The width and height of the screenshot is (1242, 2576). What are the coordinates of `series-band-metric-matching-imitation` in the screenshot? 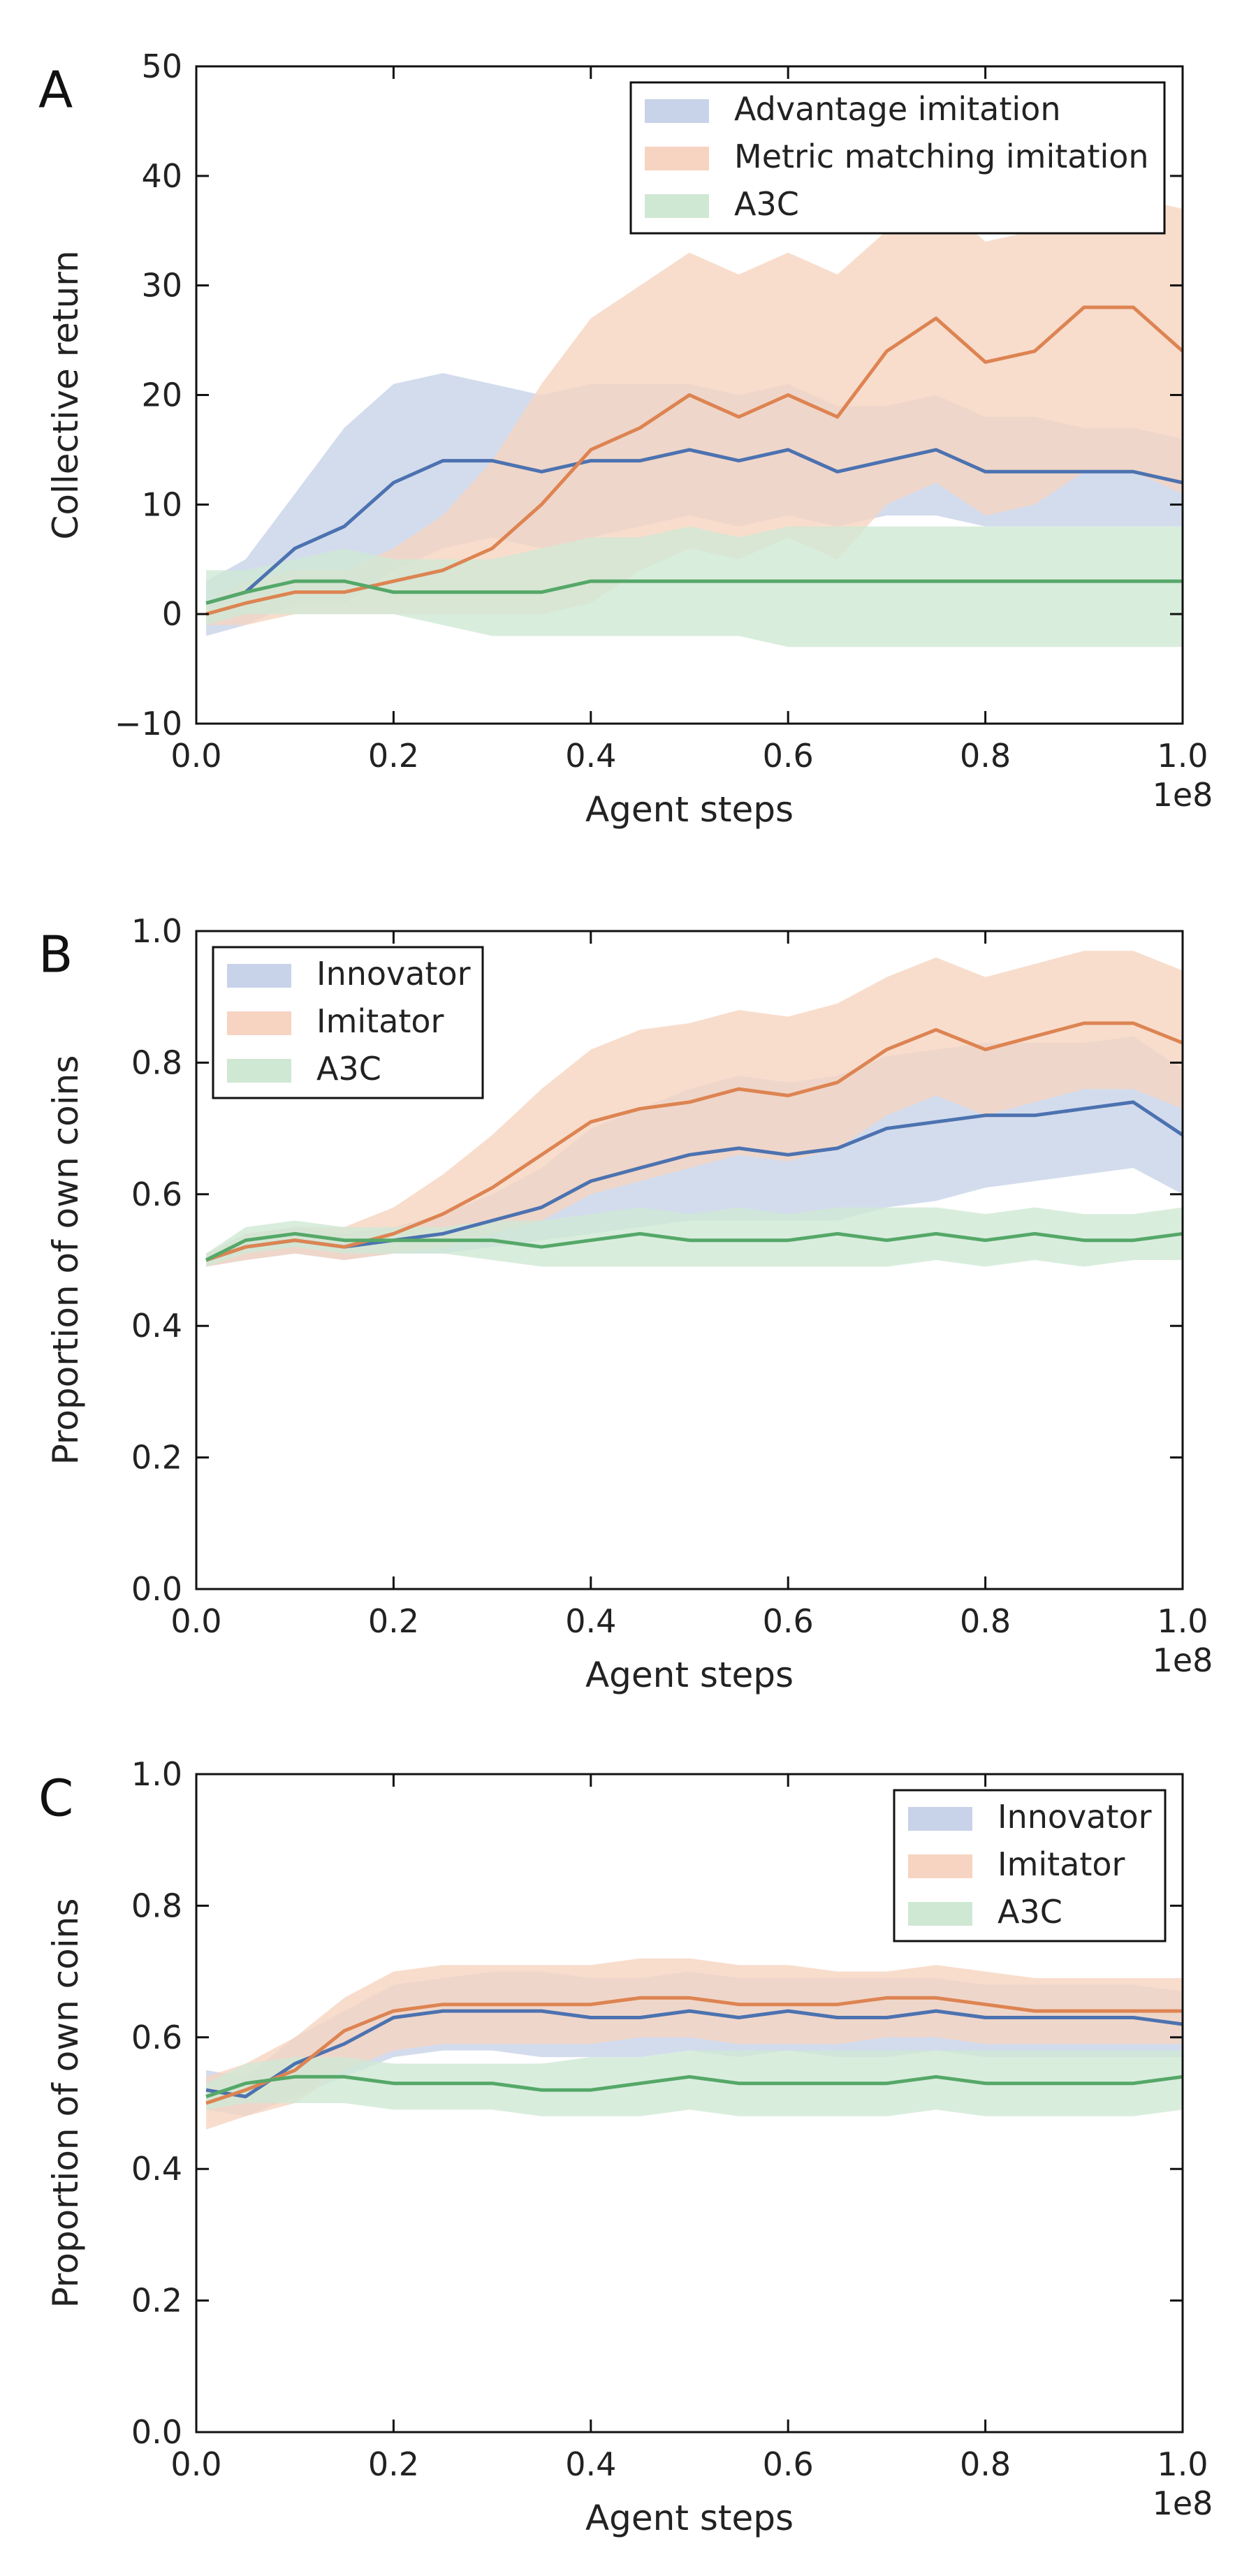 It's located at (694, 411).